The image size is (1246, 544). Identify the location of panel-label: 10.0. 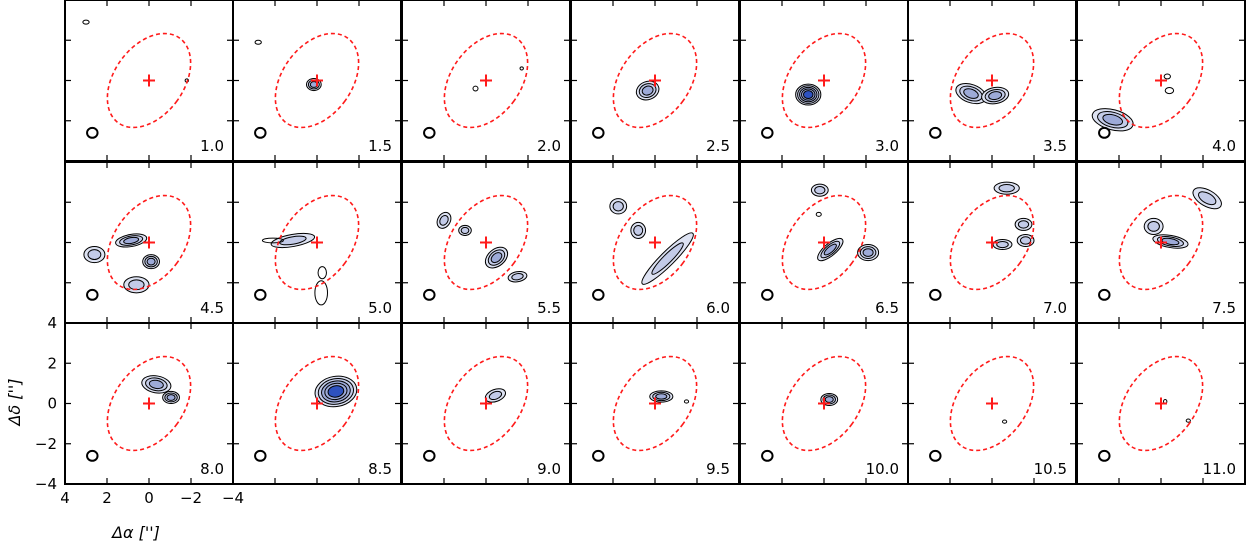
(882, 469).